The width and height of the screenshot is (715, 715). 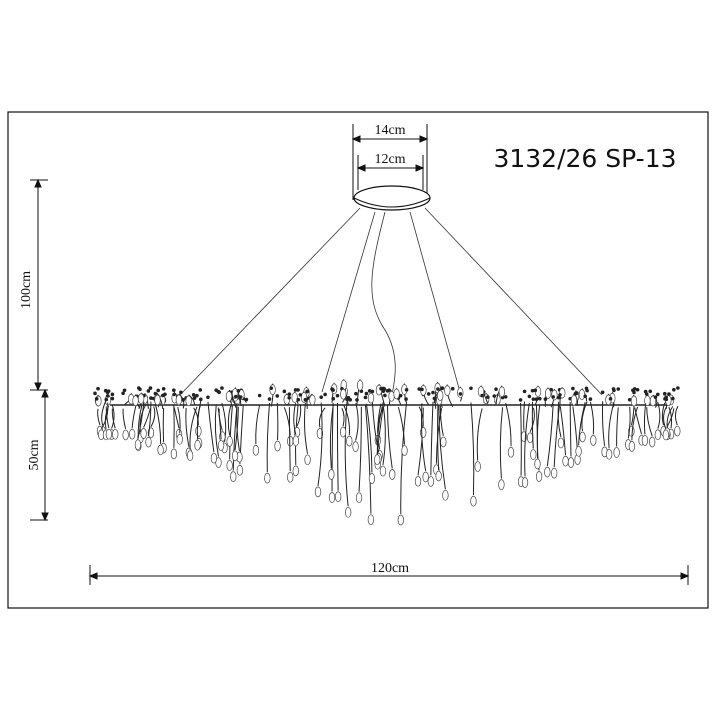 I want to click on dim-vertical, so click(x=39, y=350).